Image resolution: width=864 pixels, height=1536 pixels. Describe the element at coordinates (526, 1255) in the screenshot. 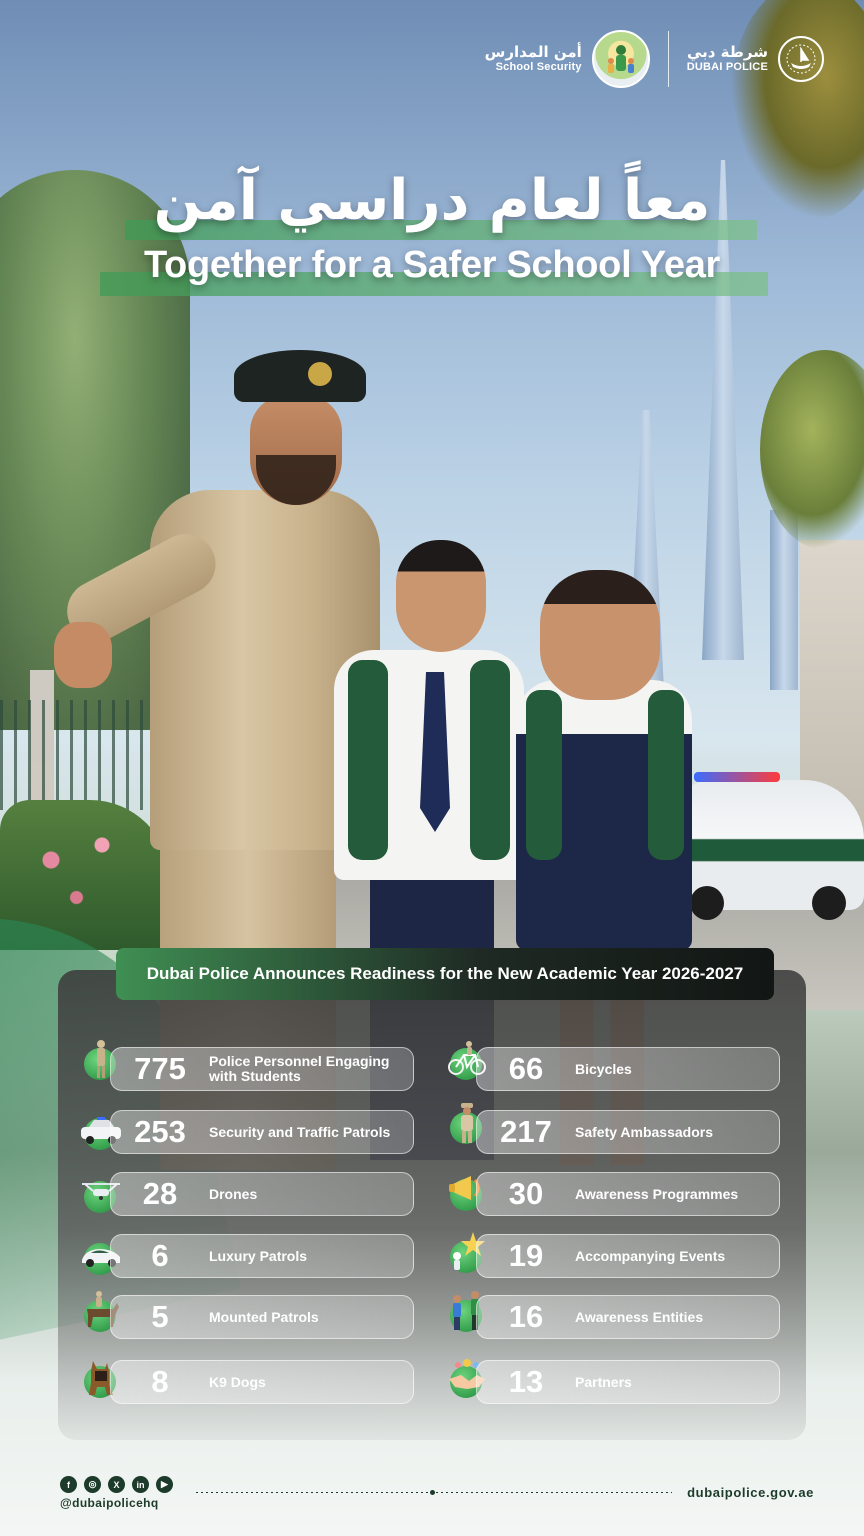

I see `stat-value: 19` at that location.